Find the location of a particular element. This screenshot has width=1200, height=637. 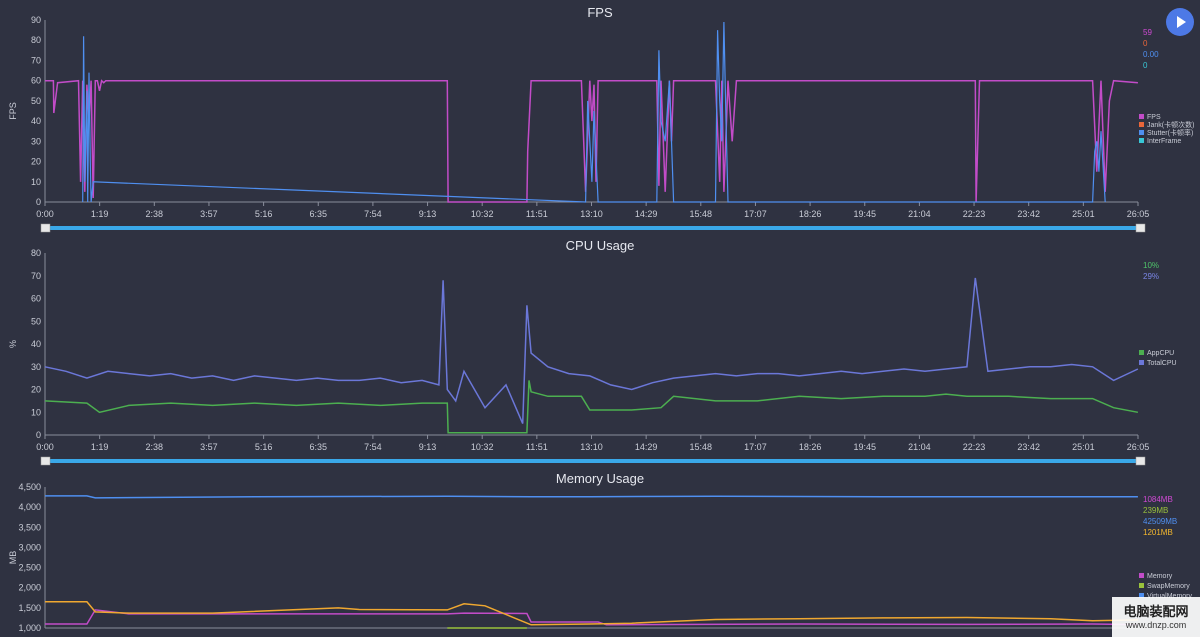

cpu-series-line is located at coordinates (591, 407).